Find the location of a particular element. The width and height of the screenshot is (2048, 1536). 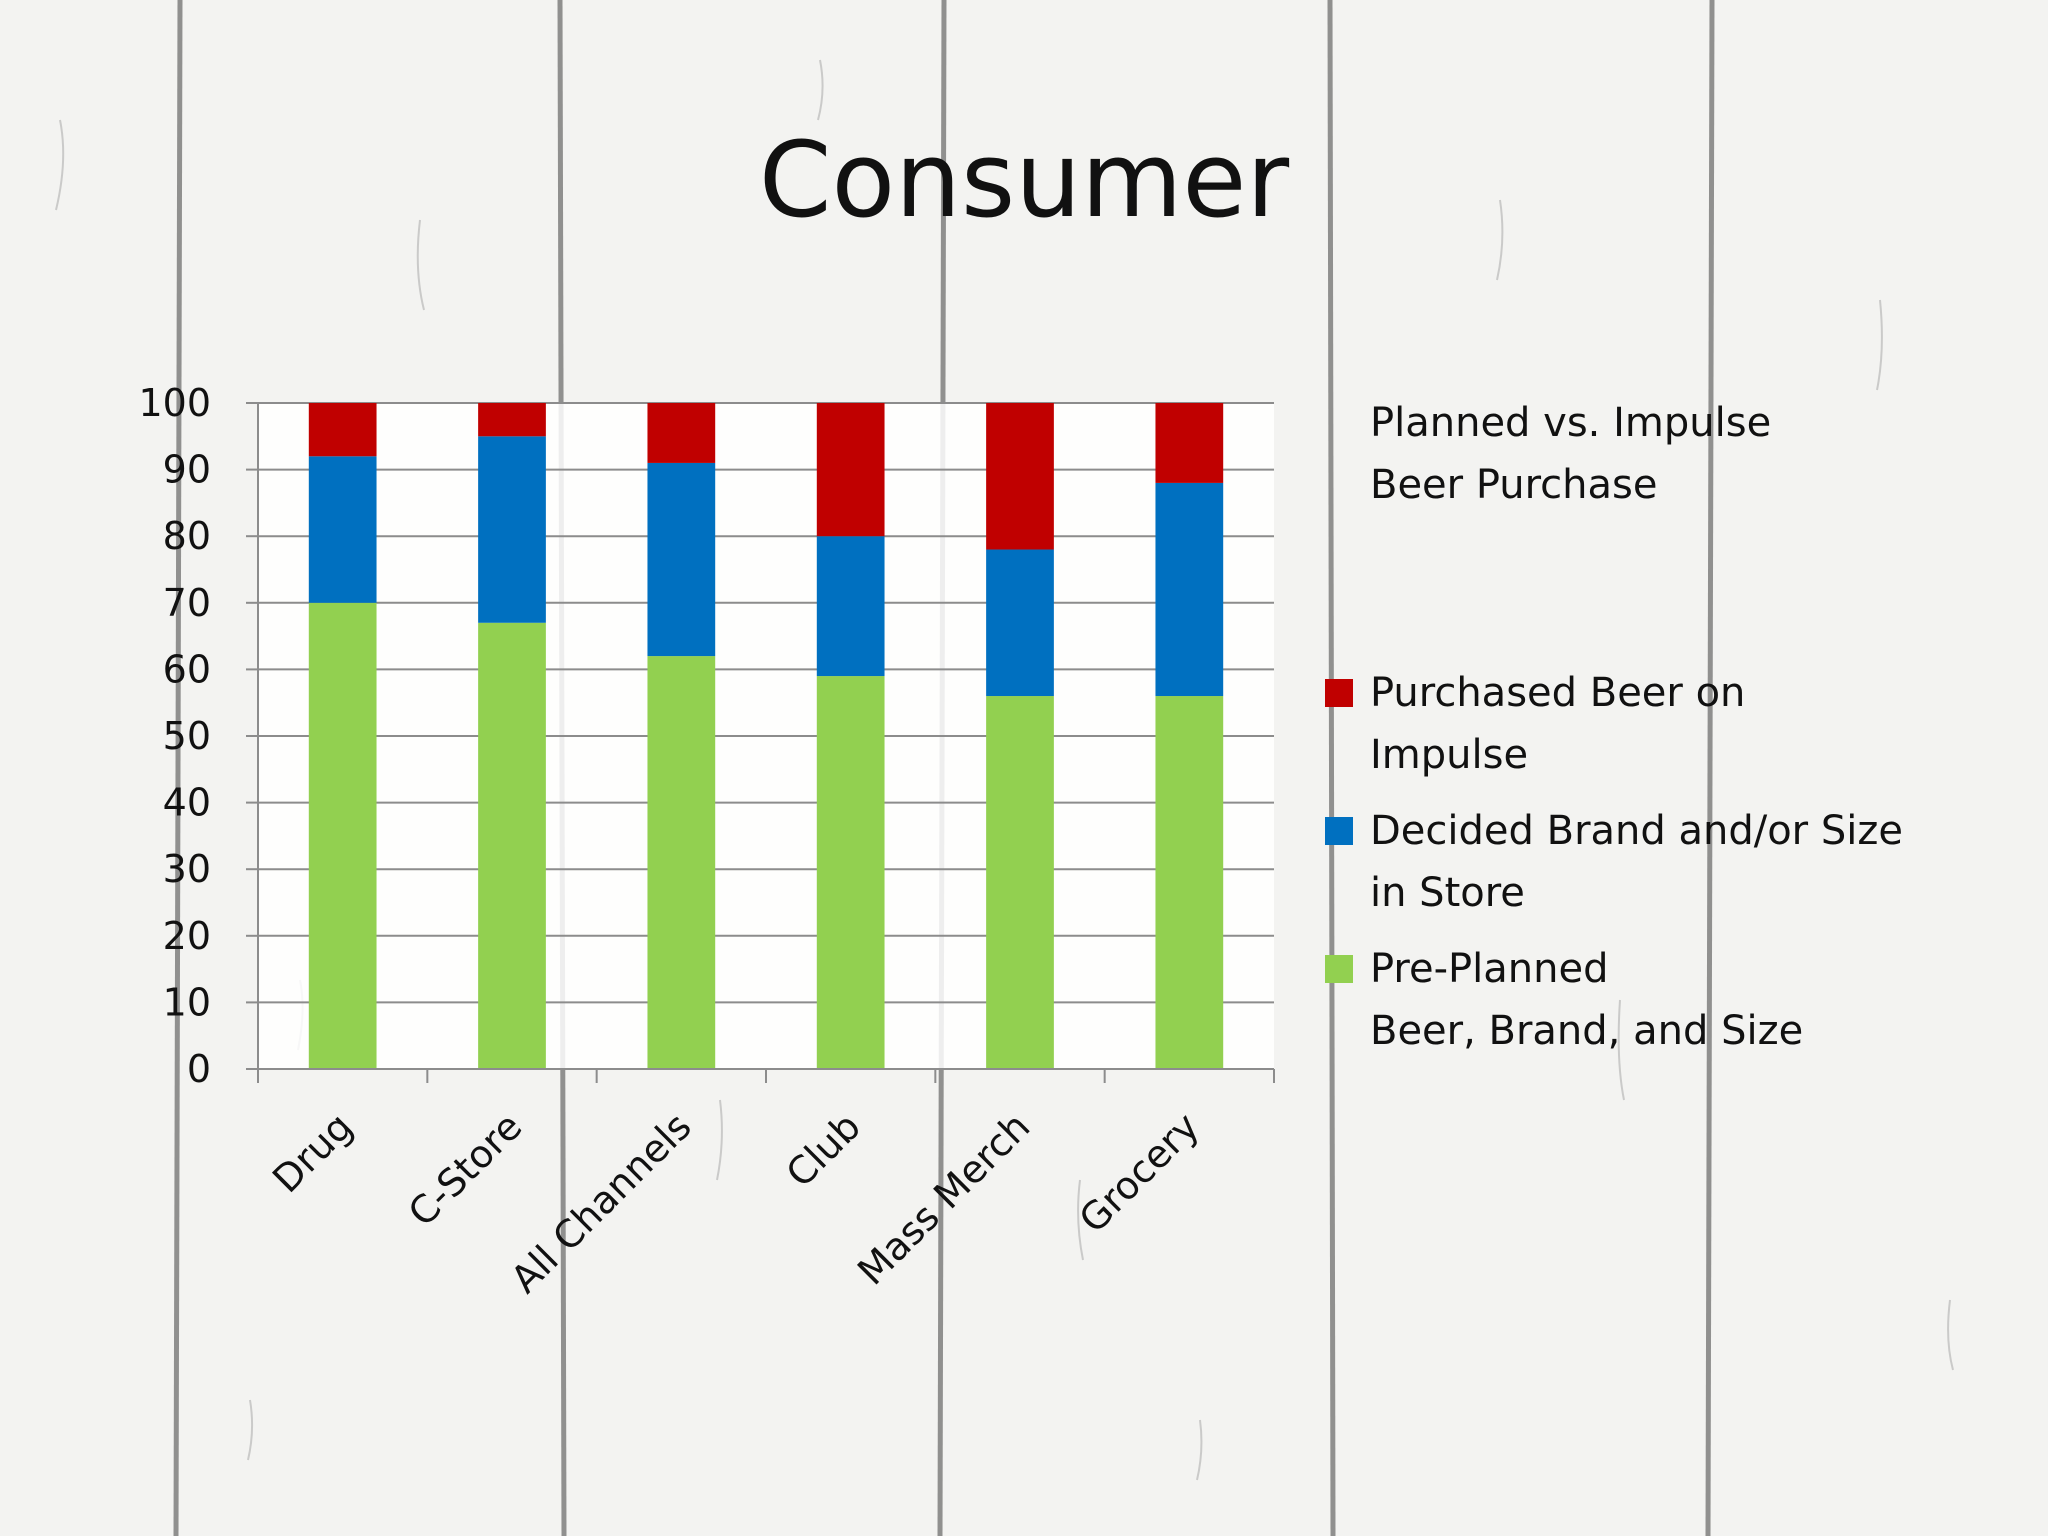

y-tick-label: 20 is located at coordinates (187, 936).